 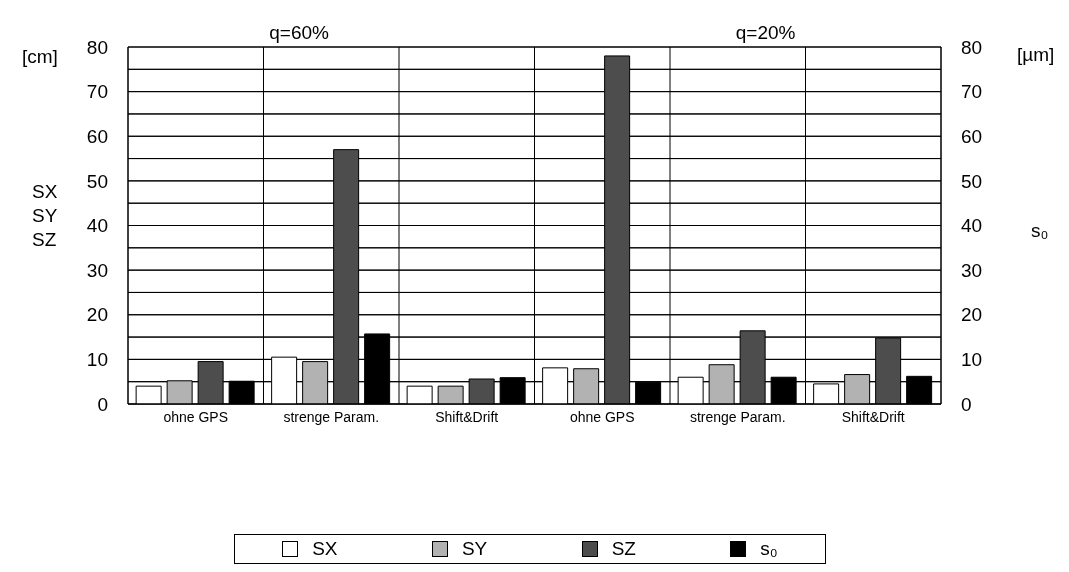 What do you see at coordinates (97, 92) in the screenshot?
I see `y-tick-label: 70` at bounding box center [97, 92].